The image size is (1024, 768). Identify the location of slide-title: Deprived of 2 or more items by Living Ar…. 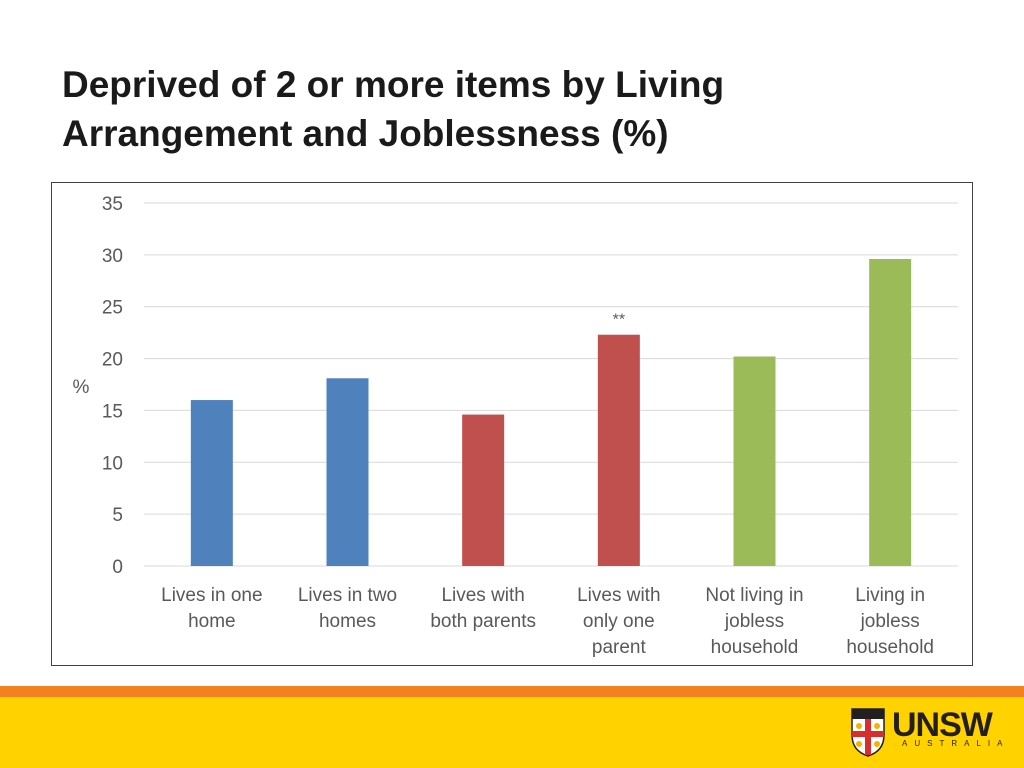
(512, 109).